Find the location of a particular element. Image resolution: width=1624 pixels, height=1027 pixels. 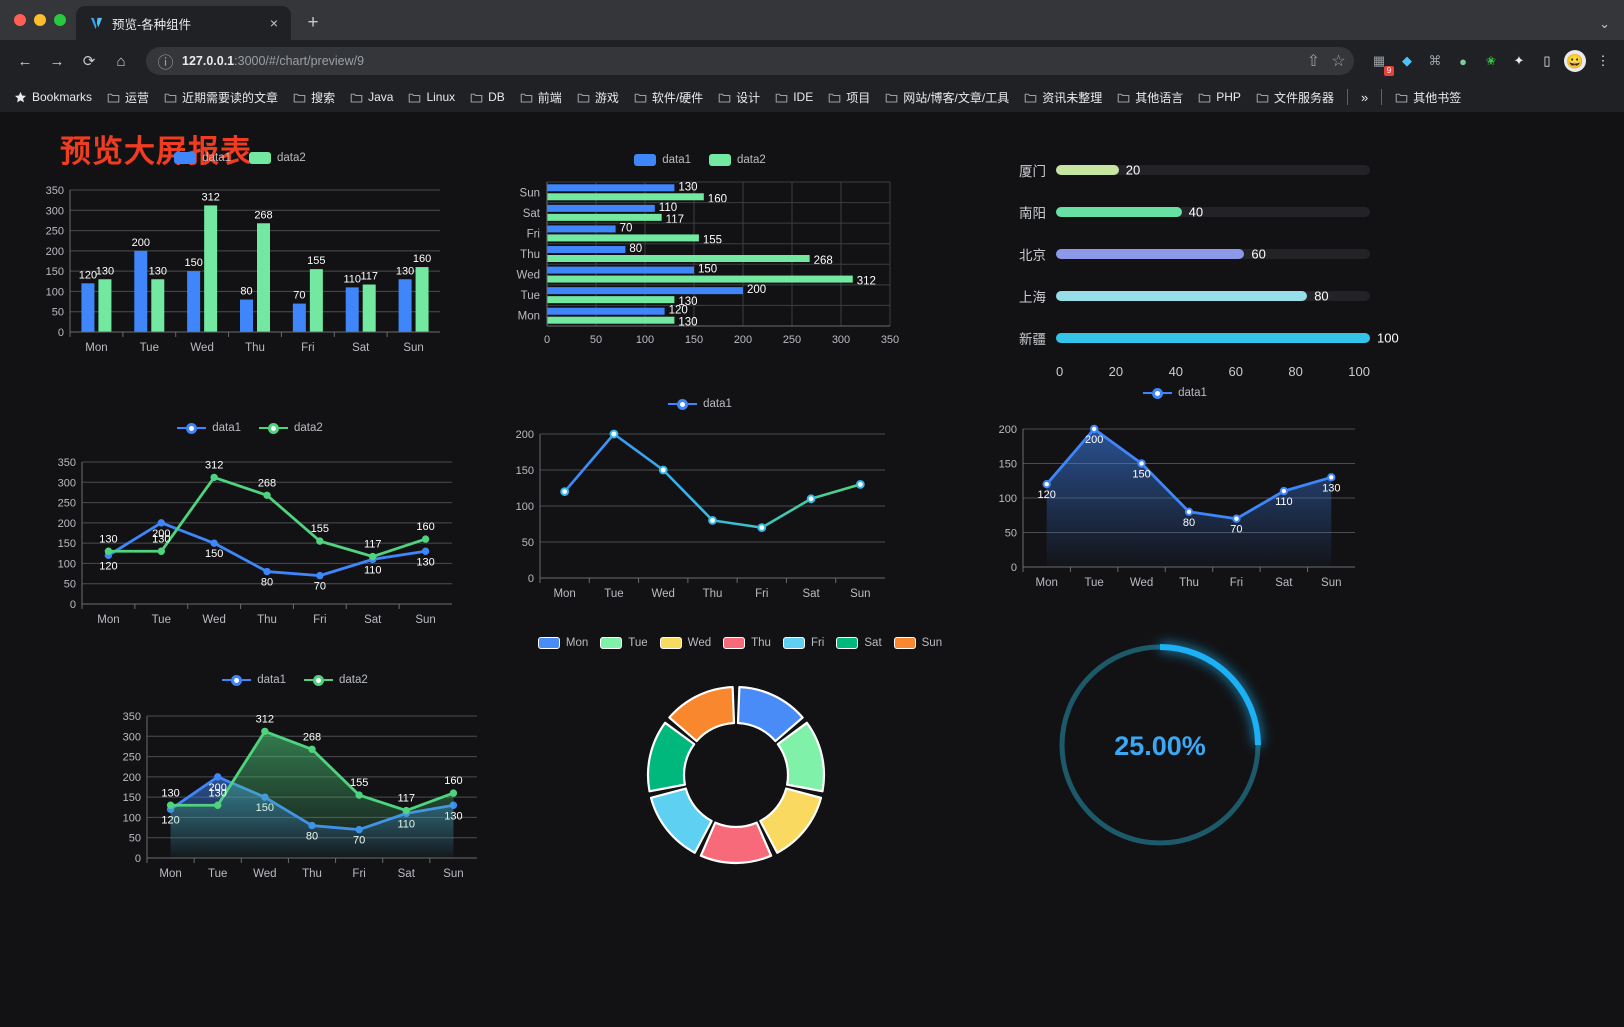

chart-progress-bars: 厦门 20 南阳 40 北京 60 上海 80 新疆 100 0 20 40 60 80 100 is located at coordinates (1199, 285).